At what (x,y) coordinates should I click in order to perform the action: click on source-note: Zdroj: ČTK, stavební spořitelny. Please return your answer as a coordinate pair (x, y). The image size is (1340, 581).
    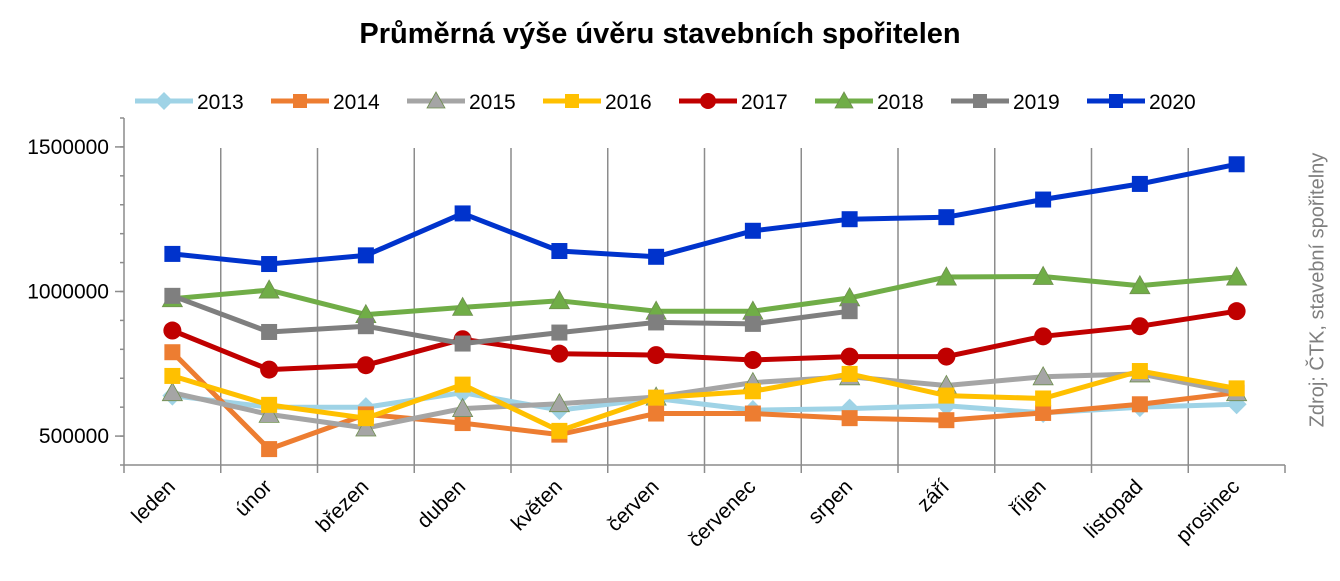
    Looking at the image, I should click on (1317, 290).